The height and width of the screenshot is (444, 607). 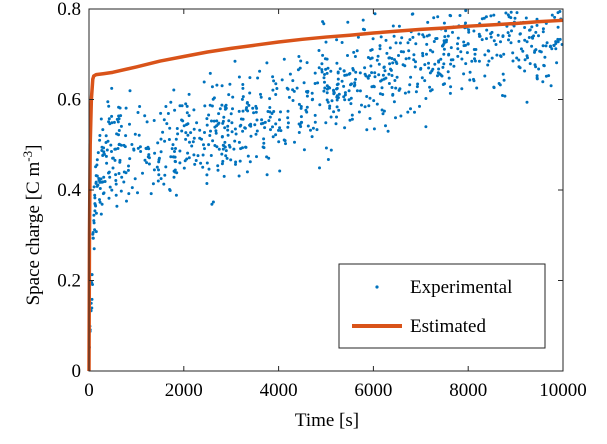 I want to click on legend-marker-experimental, so click(x=377, y=287).